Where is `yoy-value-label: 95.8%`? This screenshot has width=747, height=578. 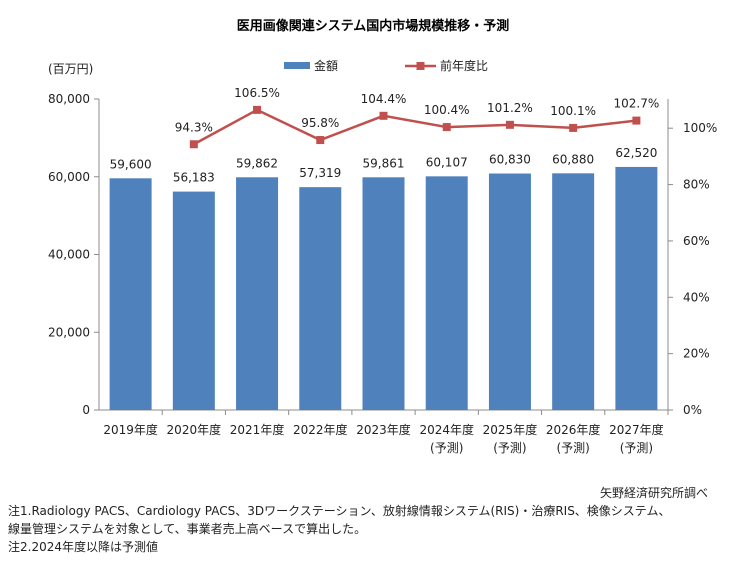
yoy-value-label: 95.8% is located at coordinates (320, 123).